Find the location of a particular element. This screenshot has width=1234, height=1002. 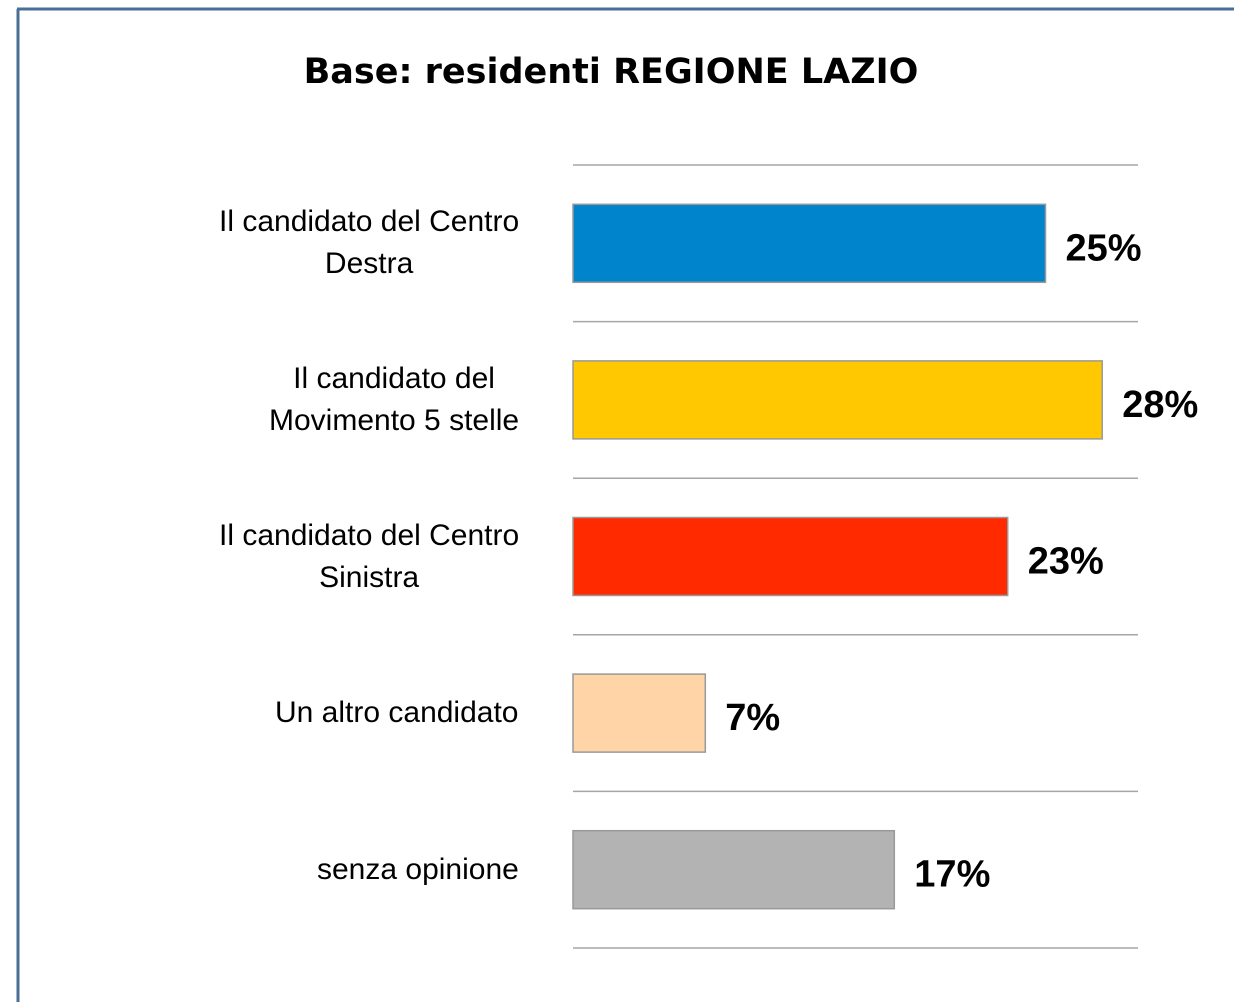

category-label: senza opinione is located at coordinates (418, 869).